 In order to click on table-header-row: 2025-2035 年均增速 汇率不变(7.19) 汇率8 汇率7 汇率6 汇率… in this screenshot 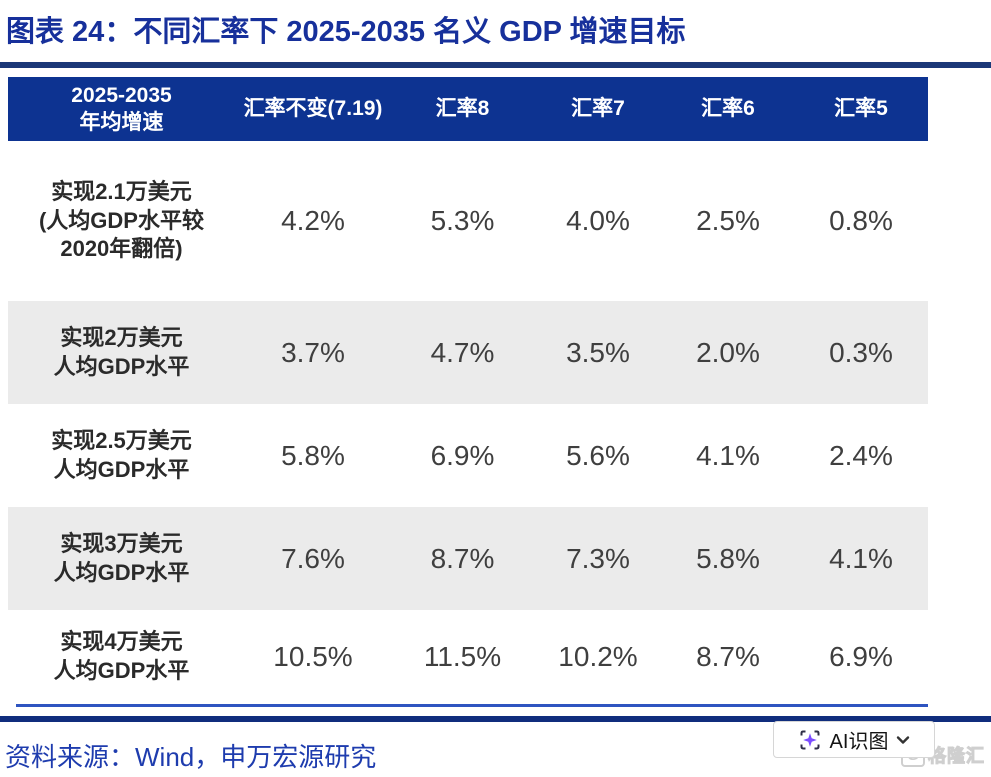, I will do `click(468, 109)`.